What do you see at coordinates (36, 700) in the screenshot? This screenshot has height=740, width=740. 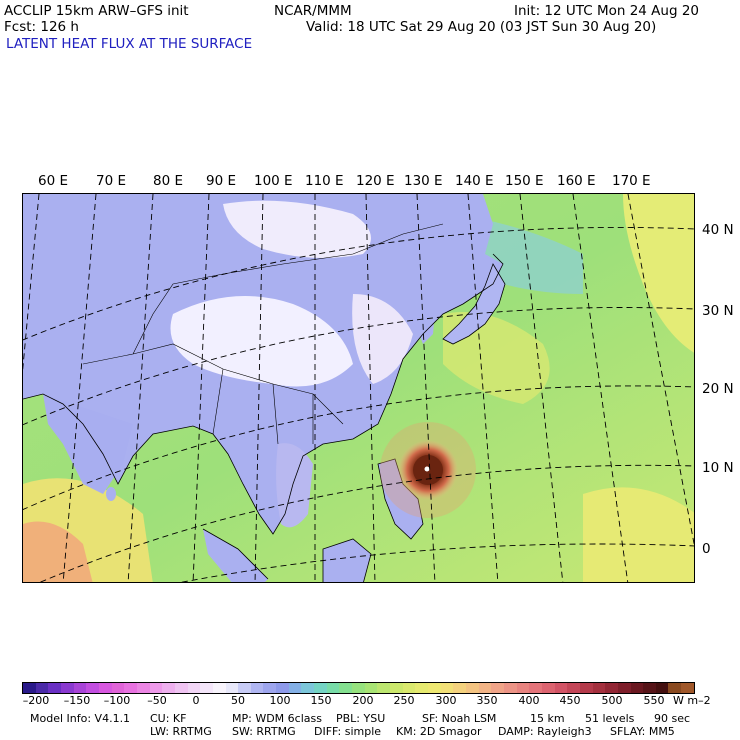 I see `colorbar-tick-label: –200` at bounding box center [36, 700].